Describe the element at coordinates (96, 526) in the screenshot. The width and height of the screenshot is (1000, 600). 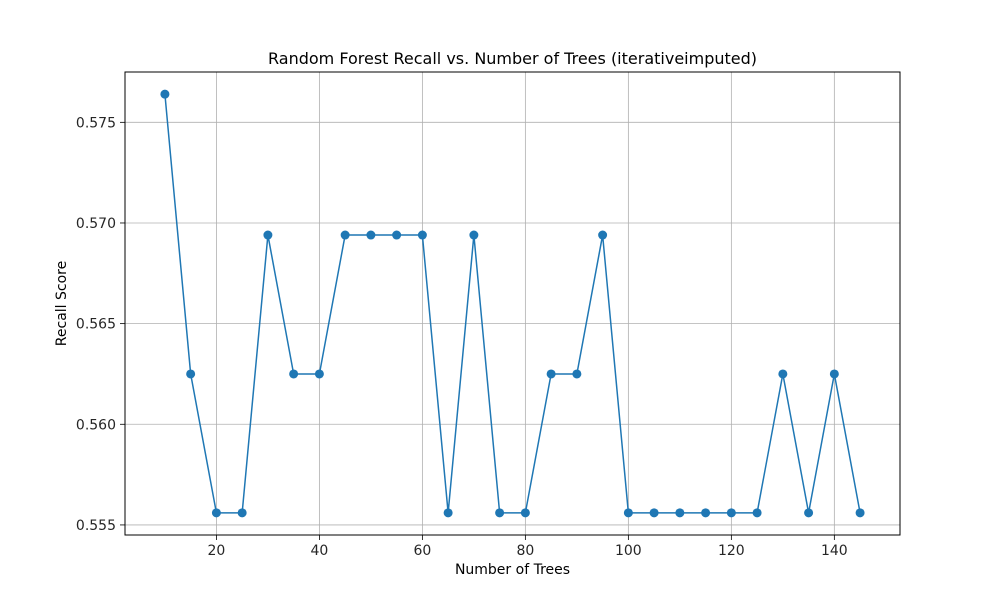
I see `y-tick-label: 0.555` at that location.